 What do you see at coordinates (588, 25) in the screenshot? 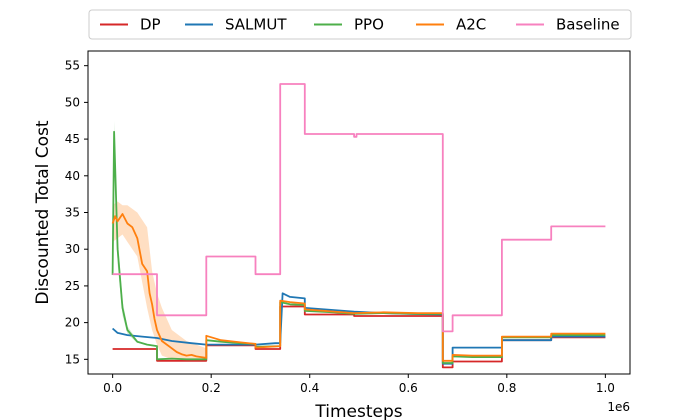
I see `legend-label-baseline: Baseline` at bounding box center [588, 25].